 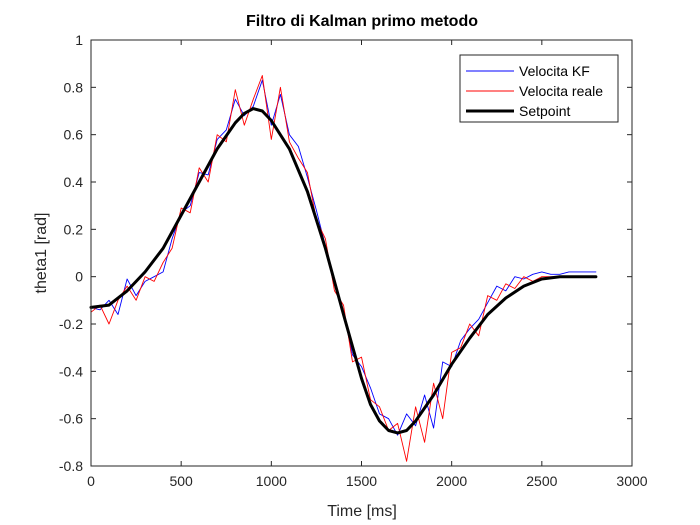 I want to click on y-tick-label: -0.2, so click(x=71, y=324).